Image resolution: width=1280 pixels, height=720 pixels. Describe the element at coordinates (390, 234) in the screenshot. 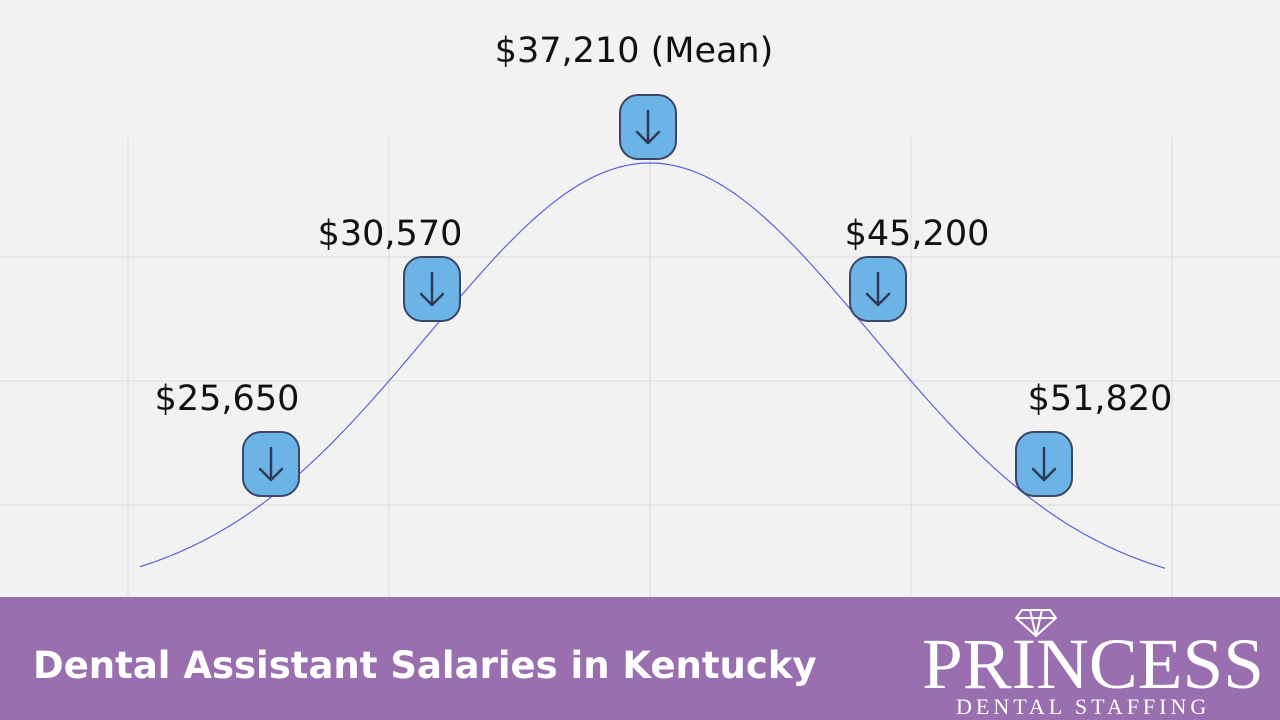

I see `marker-label: $30,570` at that location.